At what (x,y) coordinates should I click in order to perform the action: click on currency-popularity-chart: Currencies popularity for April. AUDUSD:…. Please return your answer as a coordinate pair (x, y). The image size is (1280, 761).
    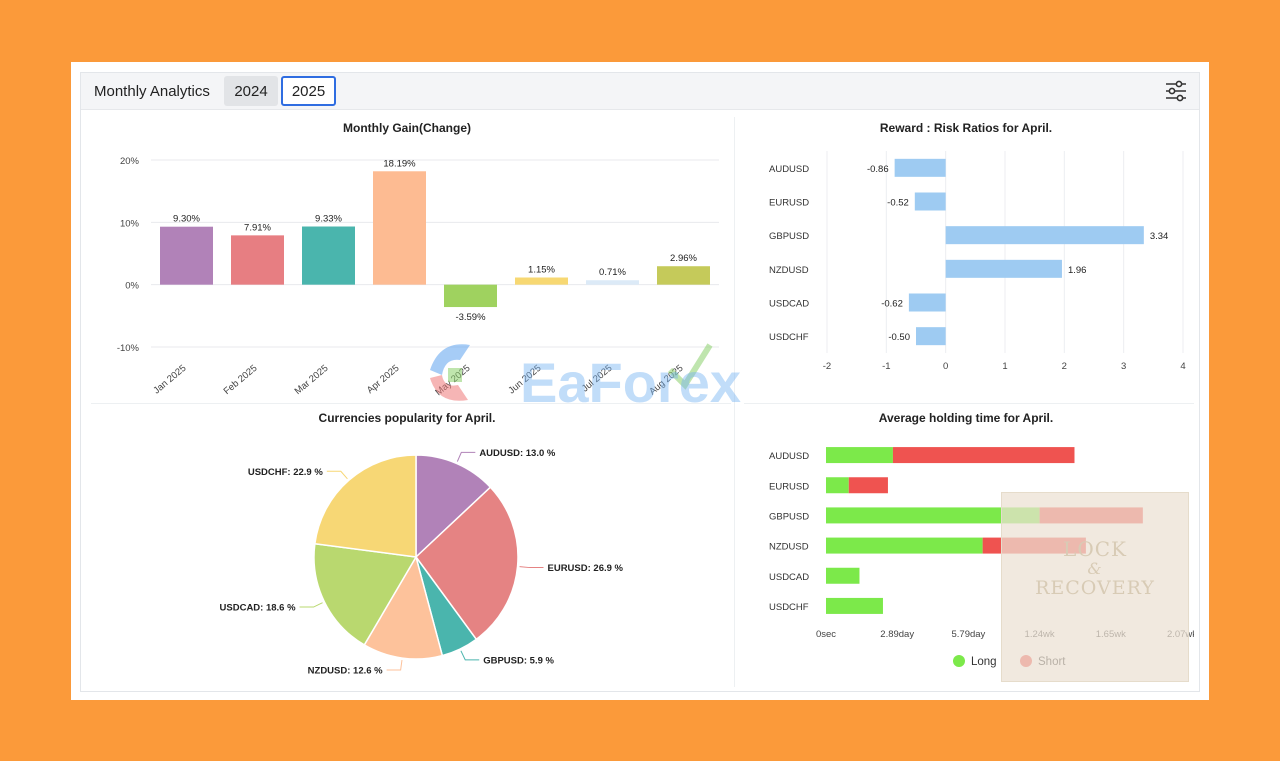
    Looking at the image, I should click on (422, 543).